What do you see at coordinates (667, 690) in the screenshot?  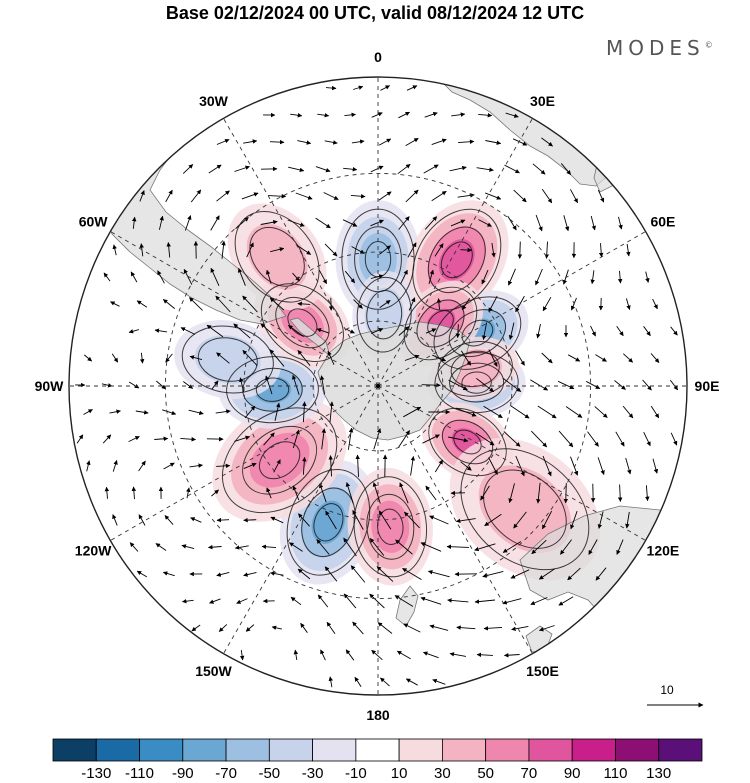 I see `reference-vector-label: 10` at bounding box center [667, 690].